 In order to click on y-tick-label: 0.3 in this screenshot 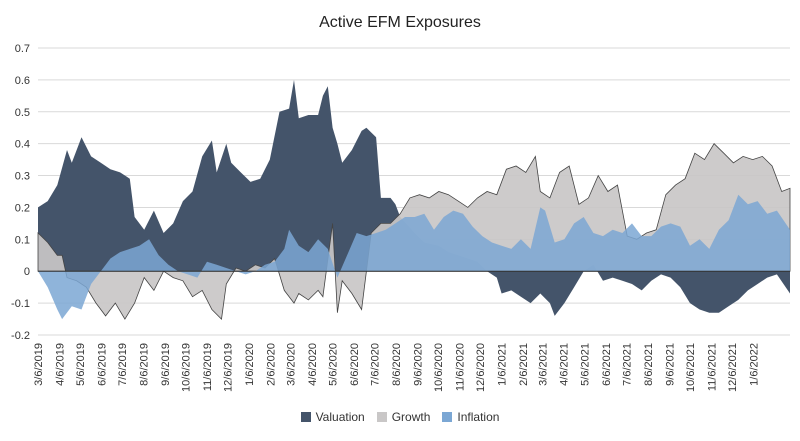, I will do `click(22, 177)`.